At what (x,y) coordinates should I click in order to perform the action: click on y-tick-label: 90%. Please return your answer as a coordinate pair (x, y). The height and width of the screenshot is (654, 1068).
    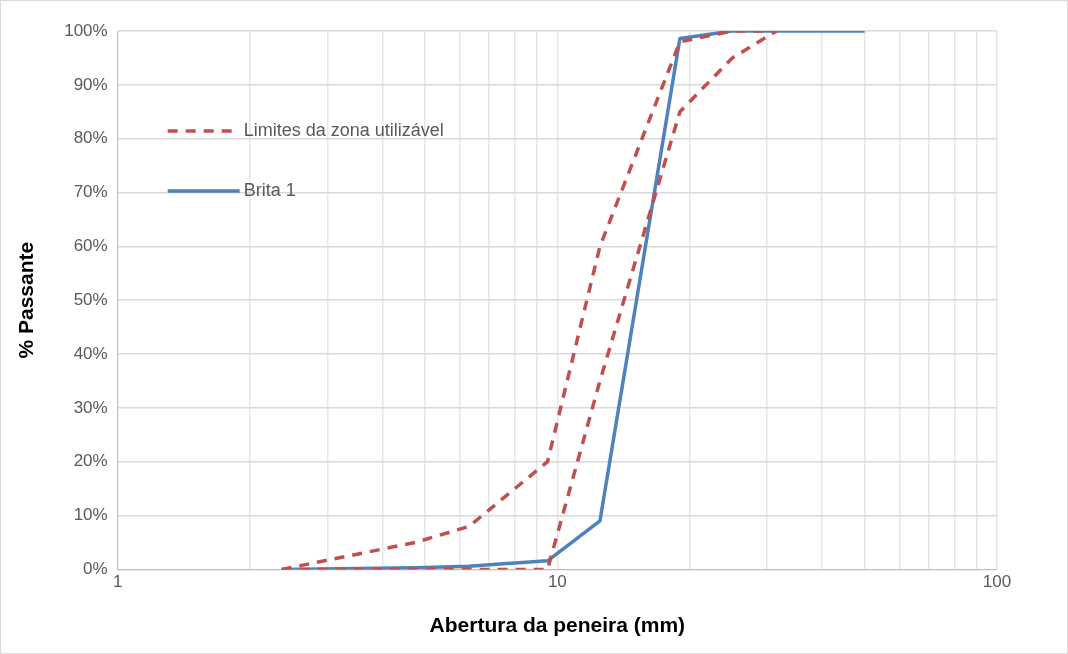
    Looking at the image, I should click on (90, 84).